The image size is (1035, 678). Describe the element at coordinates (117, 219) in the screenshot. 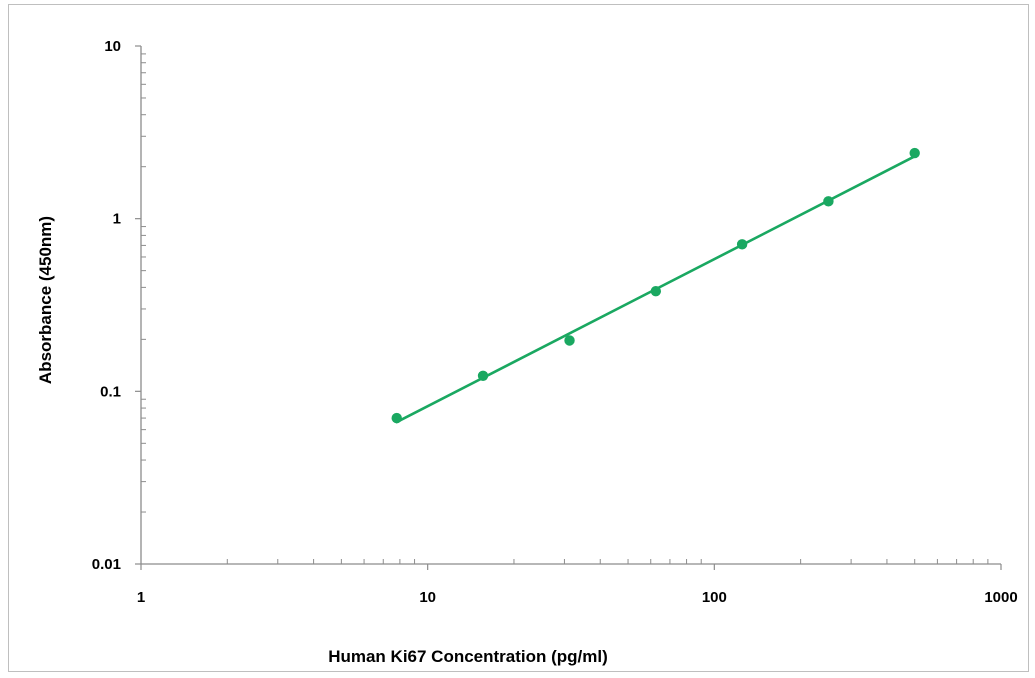

I see `y-tick-label: 1` at that location.